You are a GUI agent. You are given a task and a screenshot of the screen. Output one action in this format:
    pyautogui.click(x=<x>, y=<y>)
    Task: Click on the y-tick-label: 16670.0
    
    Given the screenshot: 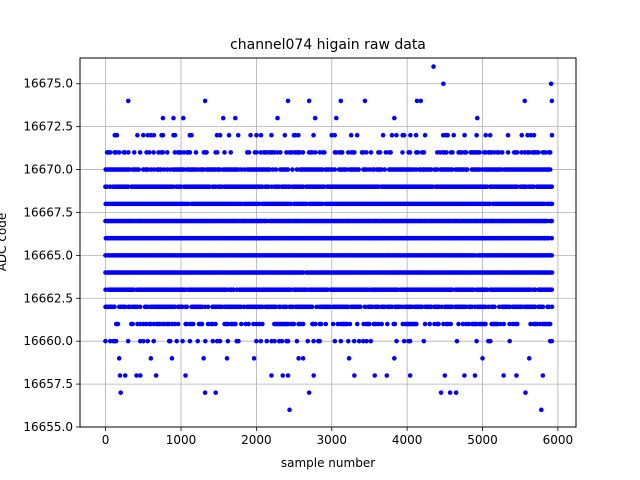 What is the action you would take?
    pyautogui.click(x=48, y=170)
    